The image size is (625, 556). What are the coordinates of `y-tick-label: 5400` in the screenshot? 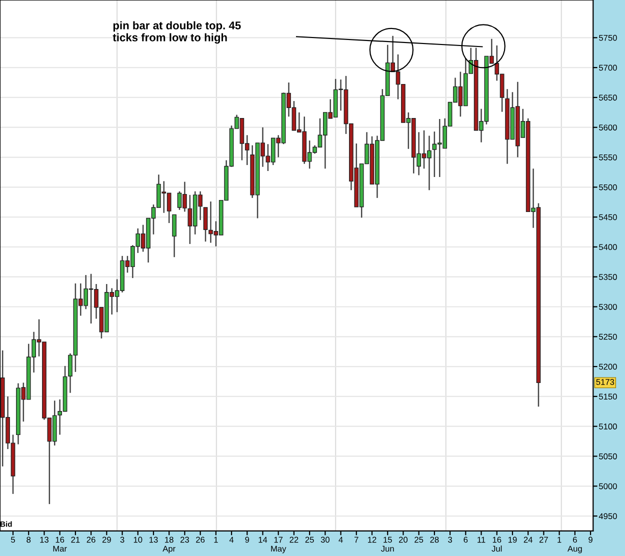 It's located at (608, 247).